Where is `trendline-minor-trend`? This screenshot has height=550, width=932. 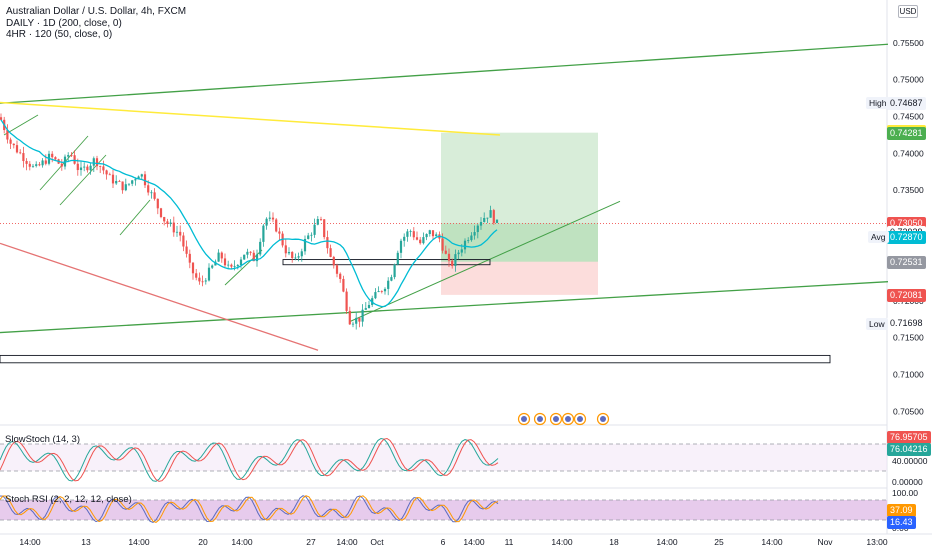
trendline-minor-trend is located at coordinates (485, 261).